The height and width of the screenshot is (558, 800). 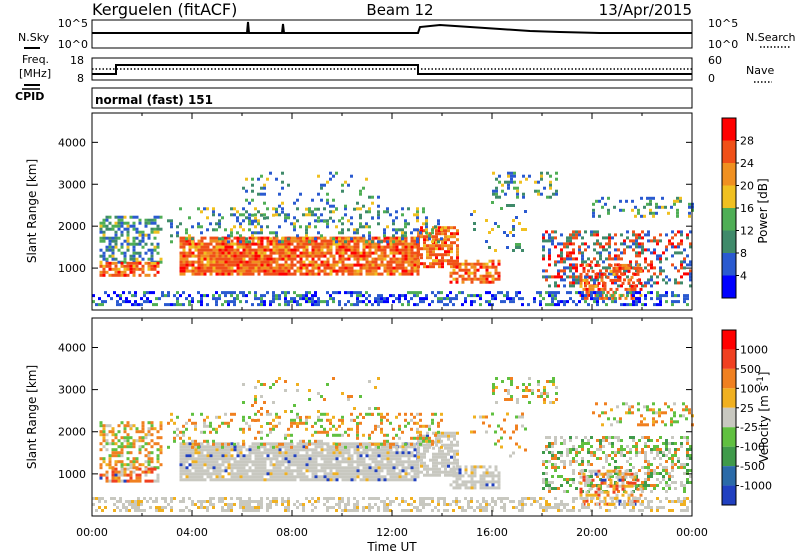 What do you see at coordinates (32, 211) in the screenshot?
I see `power-ylabel: Slant Range [km]` at bounding box center [32, 211].